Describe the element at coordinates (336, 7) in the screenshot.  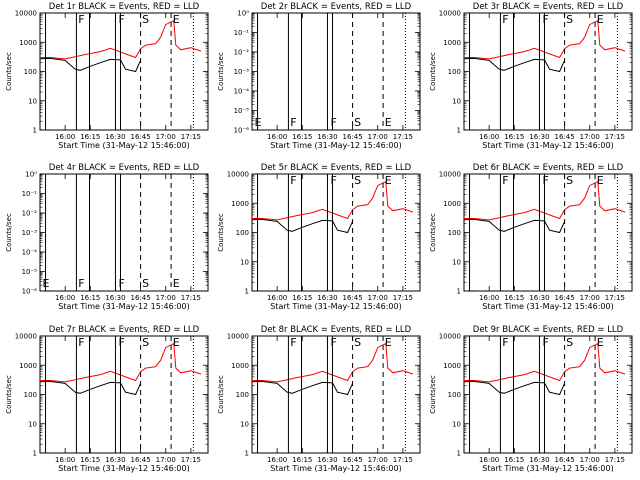
I see `panel-title: Det 2r BLACK = Events, RED = LLD` at that location.